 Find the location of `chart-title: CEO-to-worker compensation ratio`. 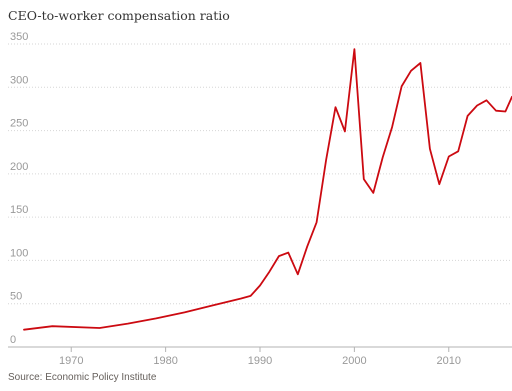

chart-title: CEO-to-worker compensation ratio is located at coordinates (119, 15).